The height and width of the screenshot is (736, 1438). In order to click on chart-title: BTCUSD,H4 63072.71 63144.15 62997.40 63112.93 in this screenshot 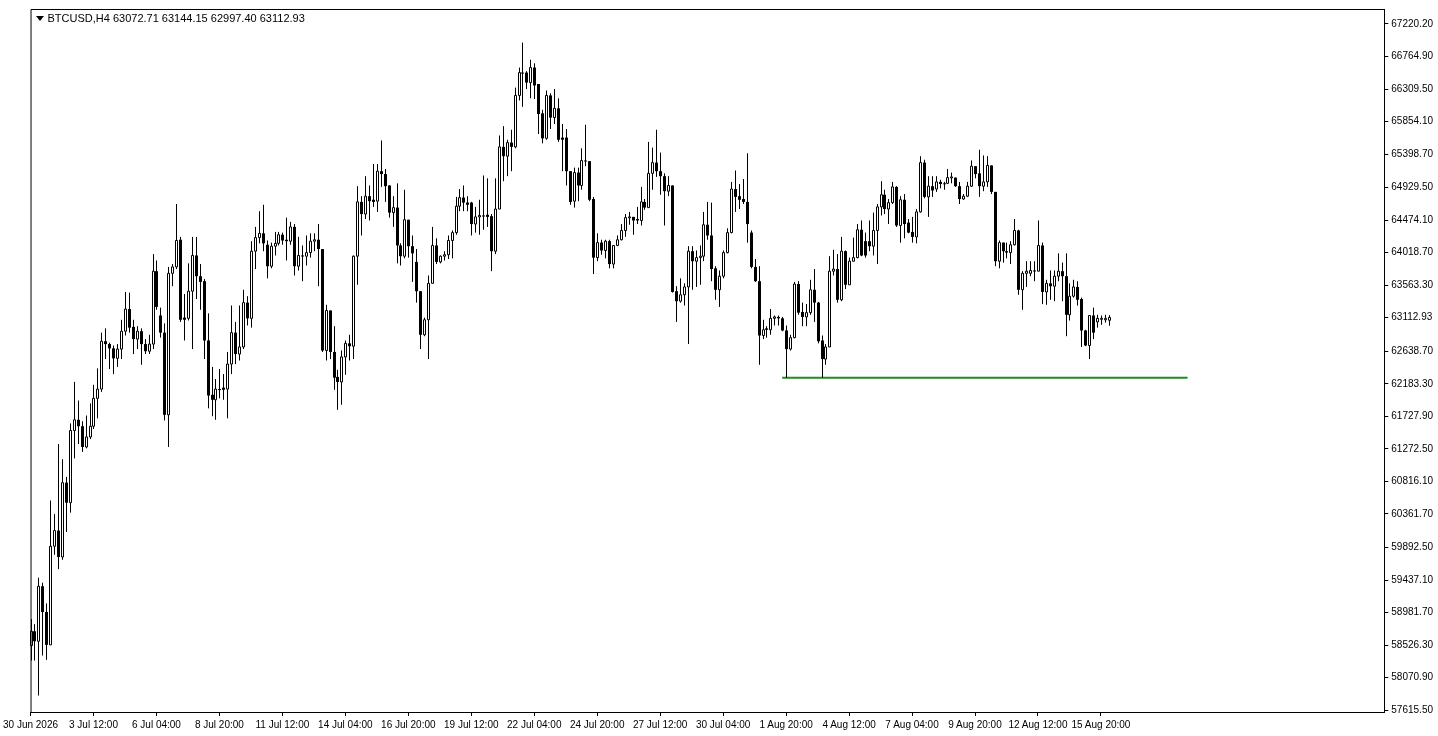, I will do `click(176, 18)`.